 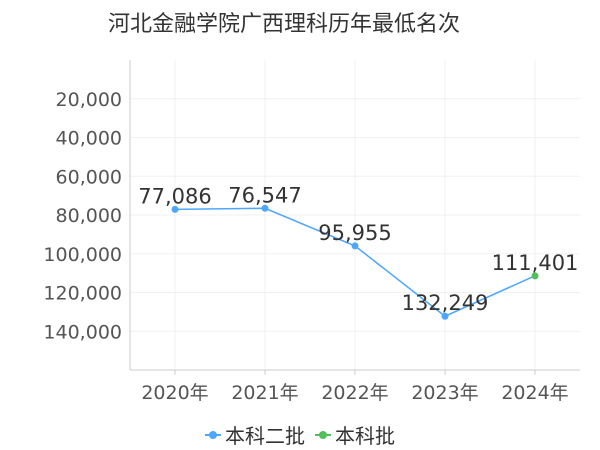 What do you see at coordinates (264, 393) in the screenshot?
I see `x-tick-label: 2021年` at bounding box center [264, 393].